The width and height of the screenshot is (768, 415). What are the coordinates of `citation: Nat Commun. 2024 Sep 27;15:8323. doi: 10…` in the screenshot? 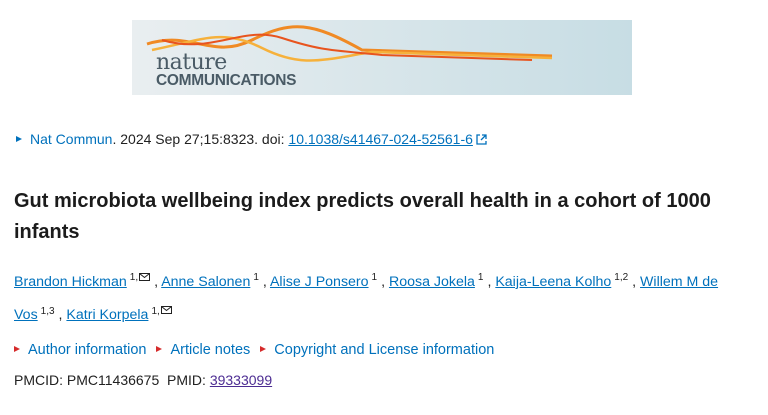 It's located at (251, 139).